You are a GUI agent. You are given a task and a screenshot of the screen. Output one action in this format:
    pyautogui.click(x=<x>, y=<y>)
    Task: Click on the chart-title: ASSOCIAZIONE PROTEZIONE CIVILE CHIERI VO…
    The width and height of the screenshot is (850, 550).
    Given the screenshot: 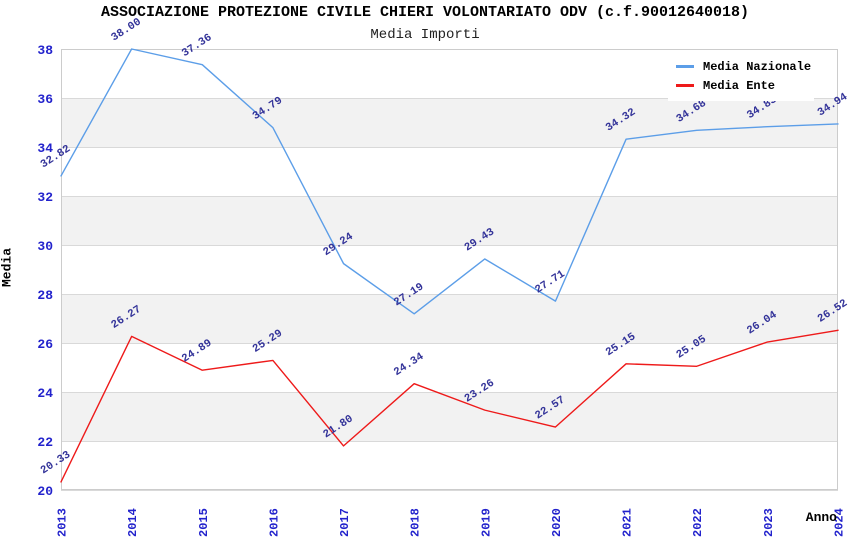 What is the action you would take?
    pyautogui.click(x=425, y=12)
    